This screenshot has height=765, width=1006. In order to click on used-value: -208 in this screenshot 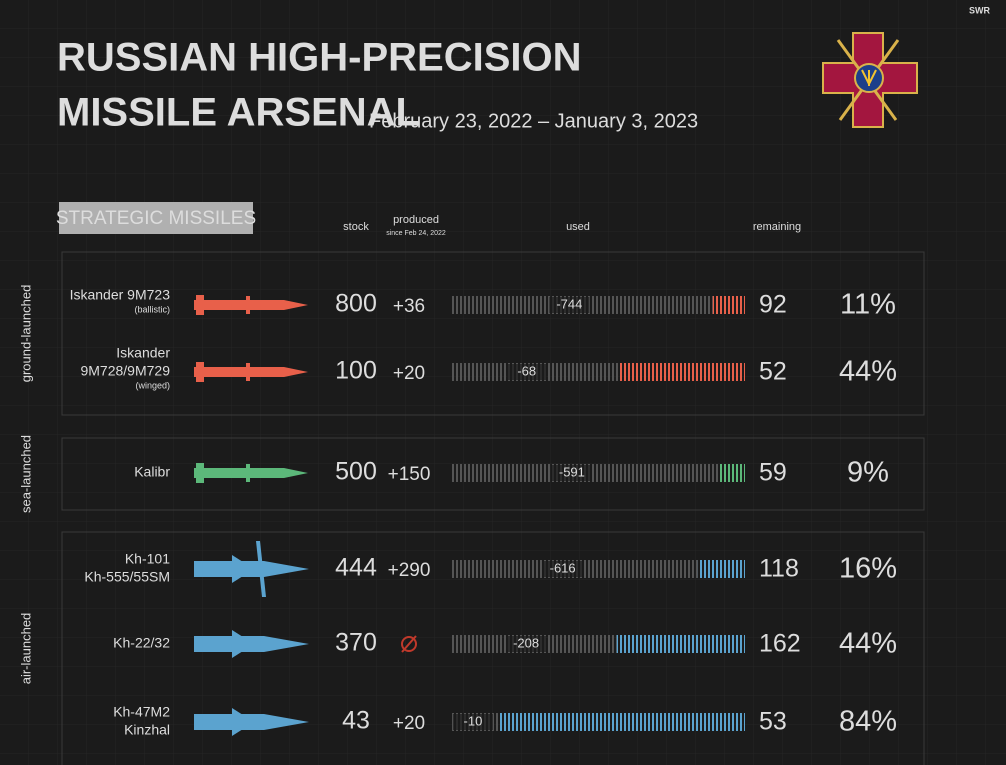, I will do `click(526, 642)`.